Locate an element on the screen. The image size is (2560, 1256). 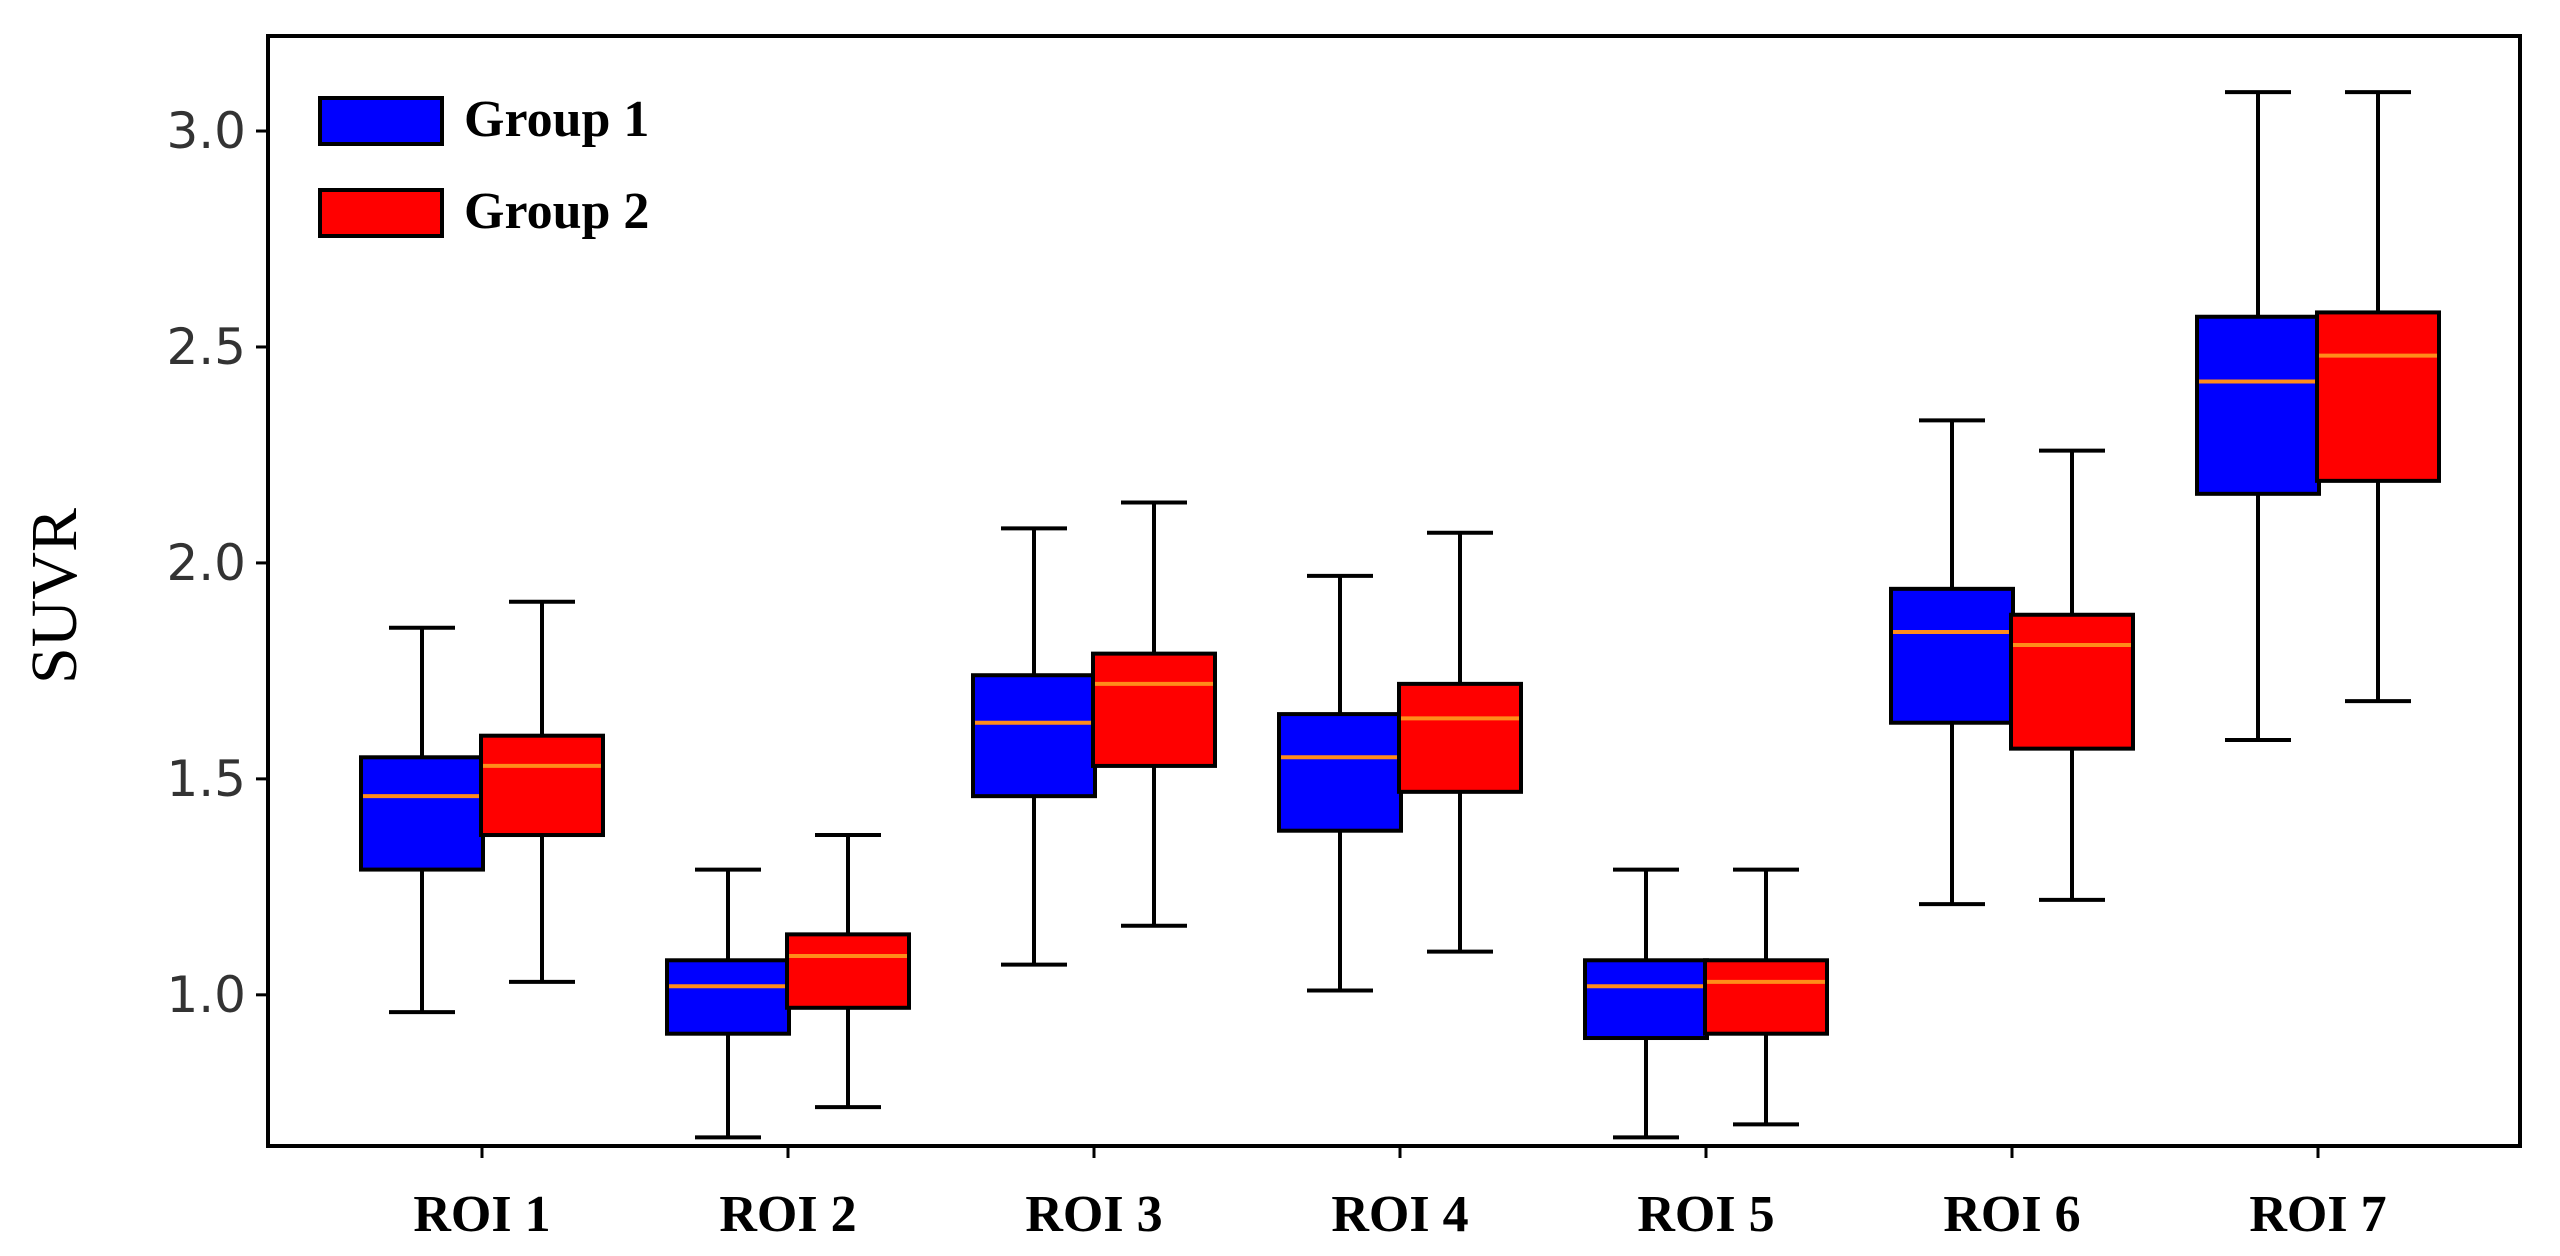
x-axis-ticks: ROI 1 ROI 2 ROI 3 ROI 4 ROI 5 ROI 6 ROI 7 is located at coordinates (1400, 1194).